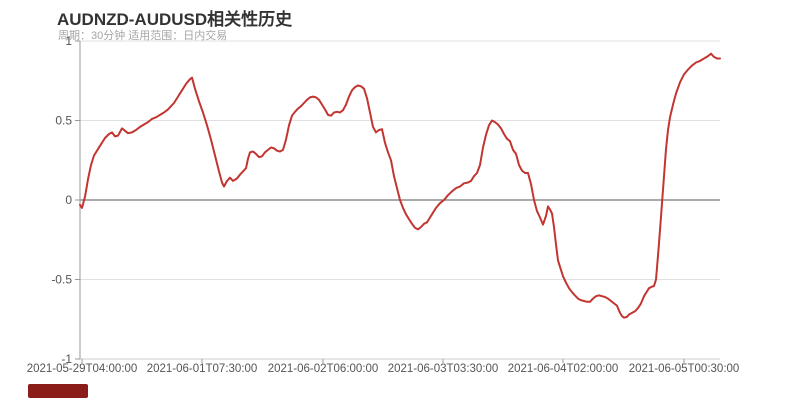 The height and width of the screenshot is (400, 800). I want to click on chart-title: AUDNZD-AUDUSD相关性历史, so click(175, 19).